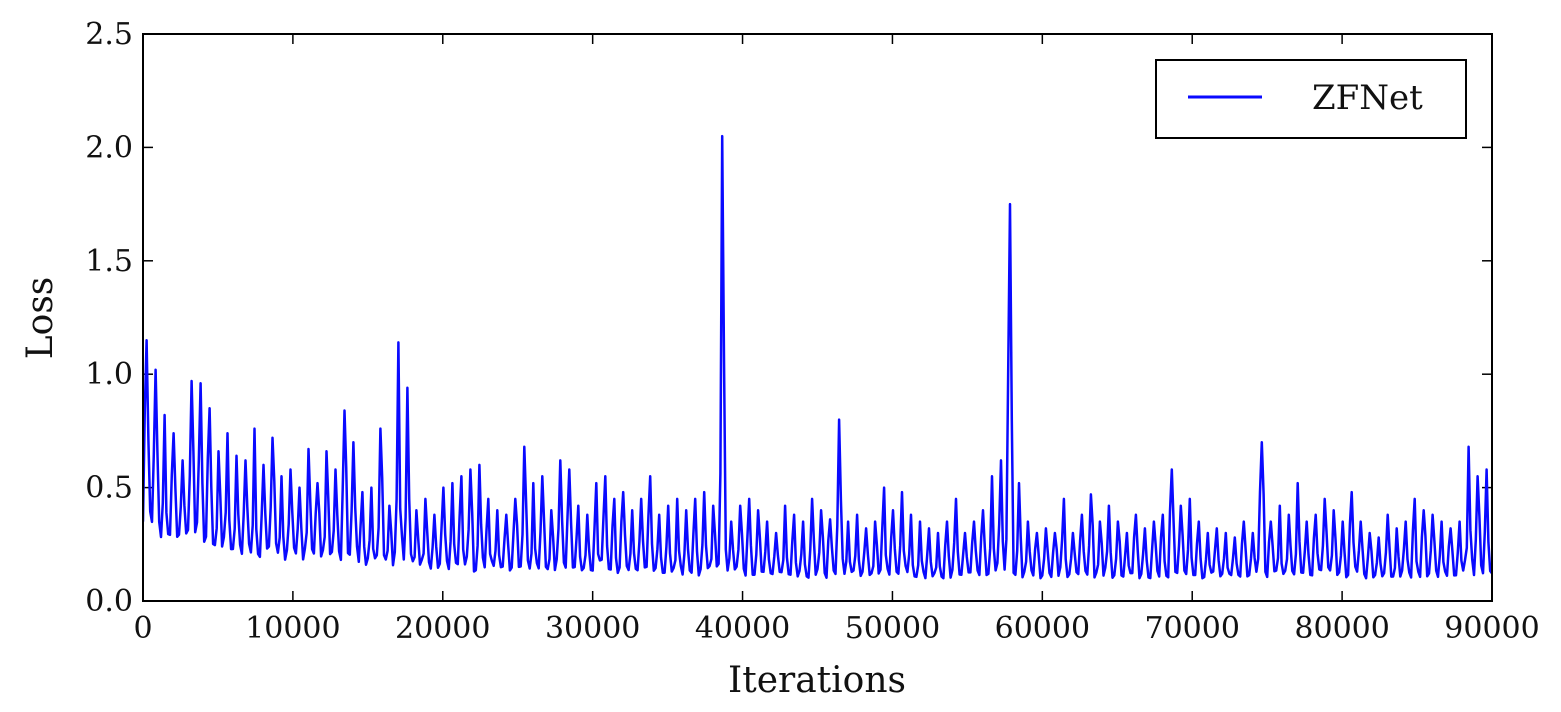 This screenshot has width=1561, height=712. Describe the element at coordinates (1042, 628) in the screenshot. I see `x-tick-label: 60000` at that location.